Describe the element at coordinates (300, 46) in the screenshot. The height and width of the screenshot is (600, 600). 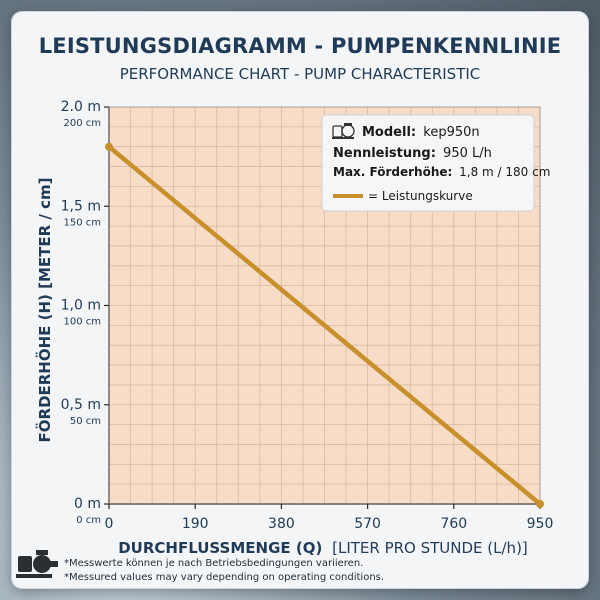
I see `chart-title: LEISTUNGSDIAGRAMM - PUMPENKENNLINIE` at that location.